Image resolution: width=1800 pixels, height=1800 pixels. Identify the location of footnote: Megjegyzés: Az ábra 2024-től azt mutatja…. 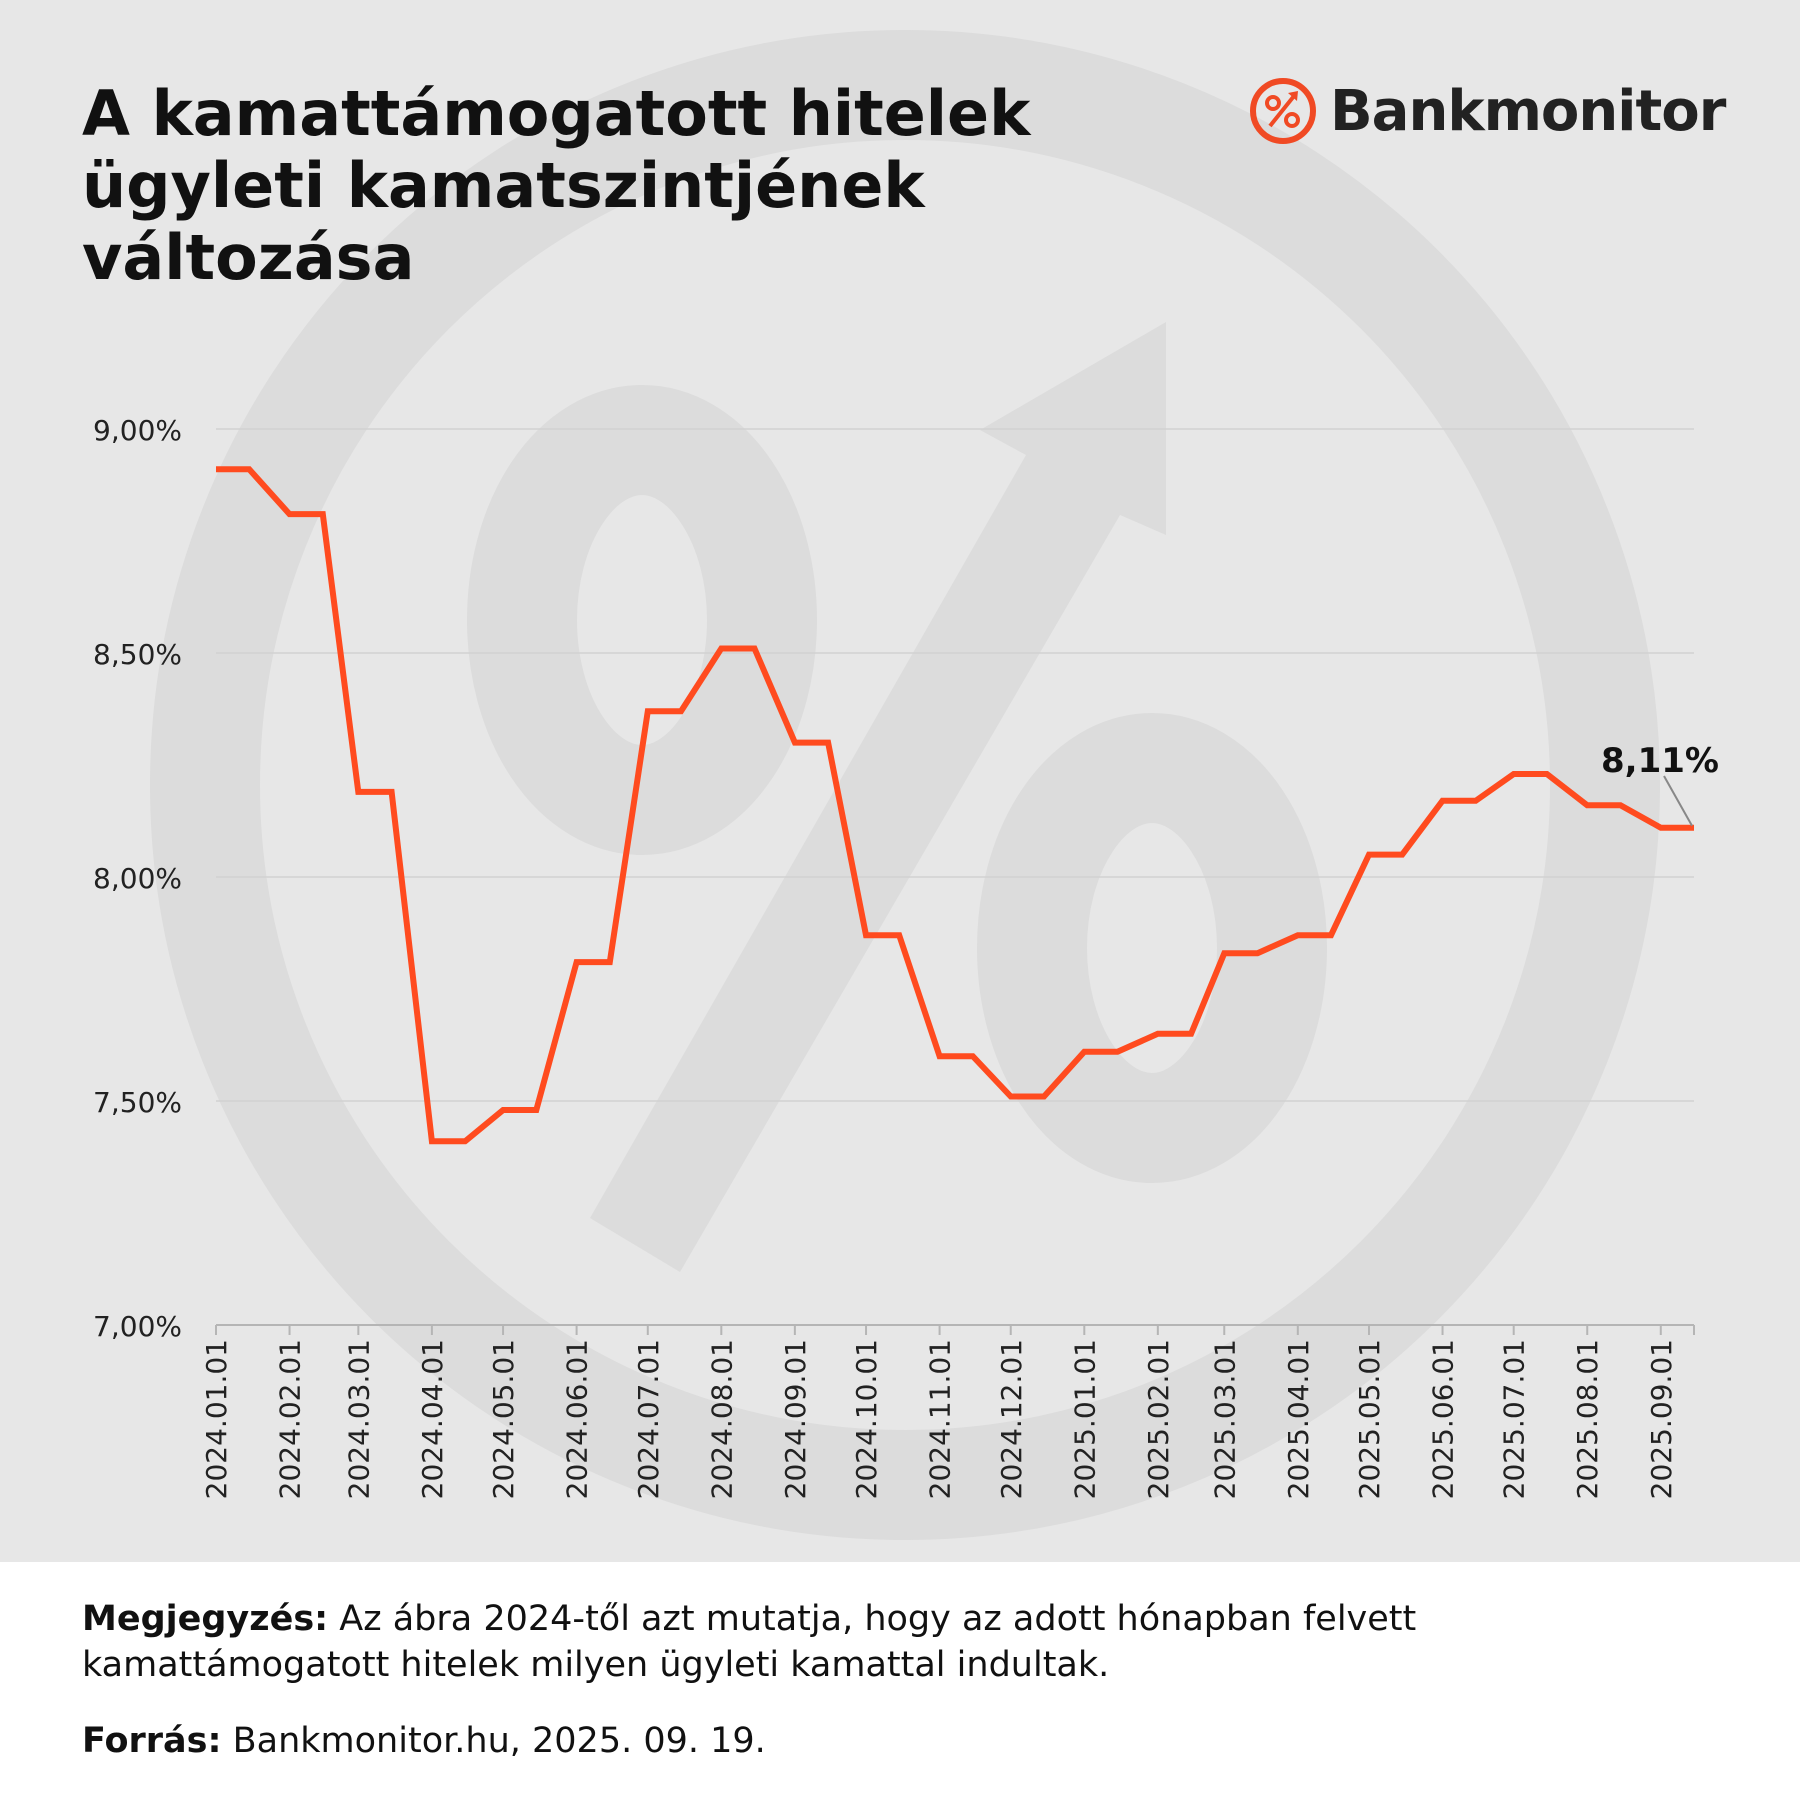
(902, 1680).